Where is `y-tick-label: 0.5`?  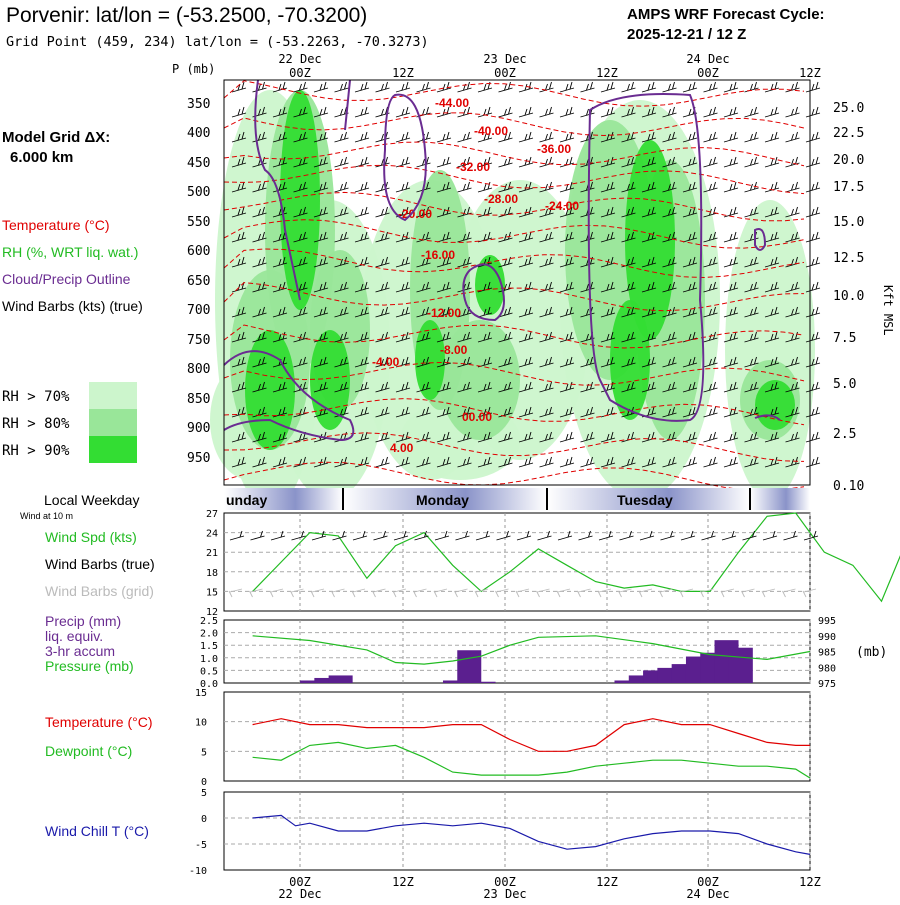 y-tick-label: 0.5 is located at coordinates (209, 671).